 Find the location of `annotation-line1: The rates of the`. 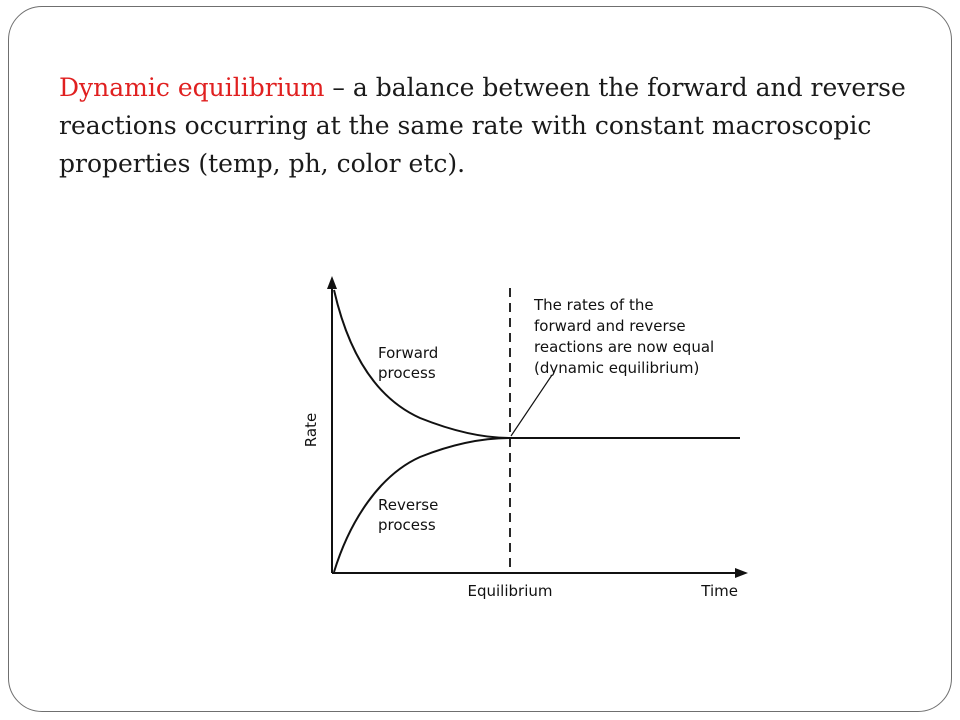

annotation-line1: The rates of the is located at coordinates (593, 305).